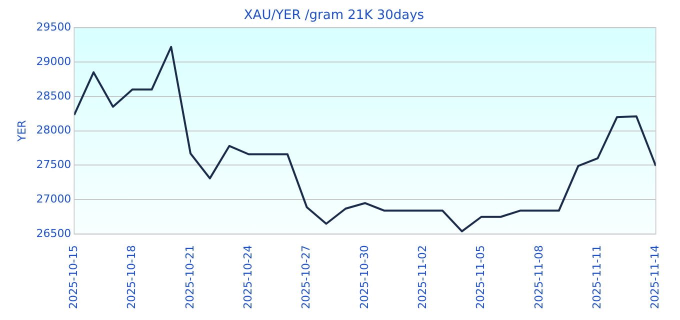 This screenshot has width=680, height=320. Describe the element at coordinates (655, 277) in the screenshot. I see `x-tick-label: 2025-11-14` at that location.